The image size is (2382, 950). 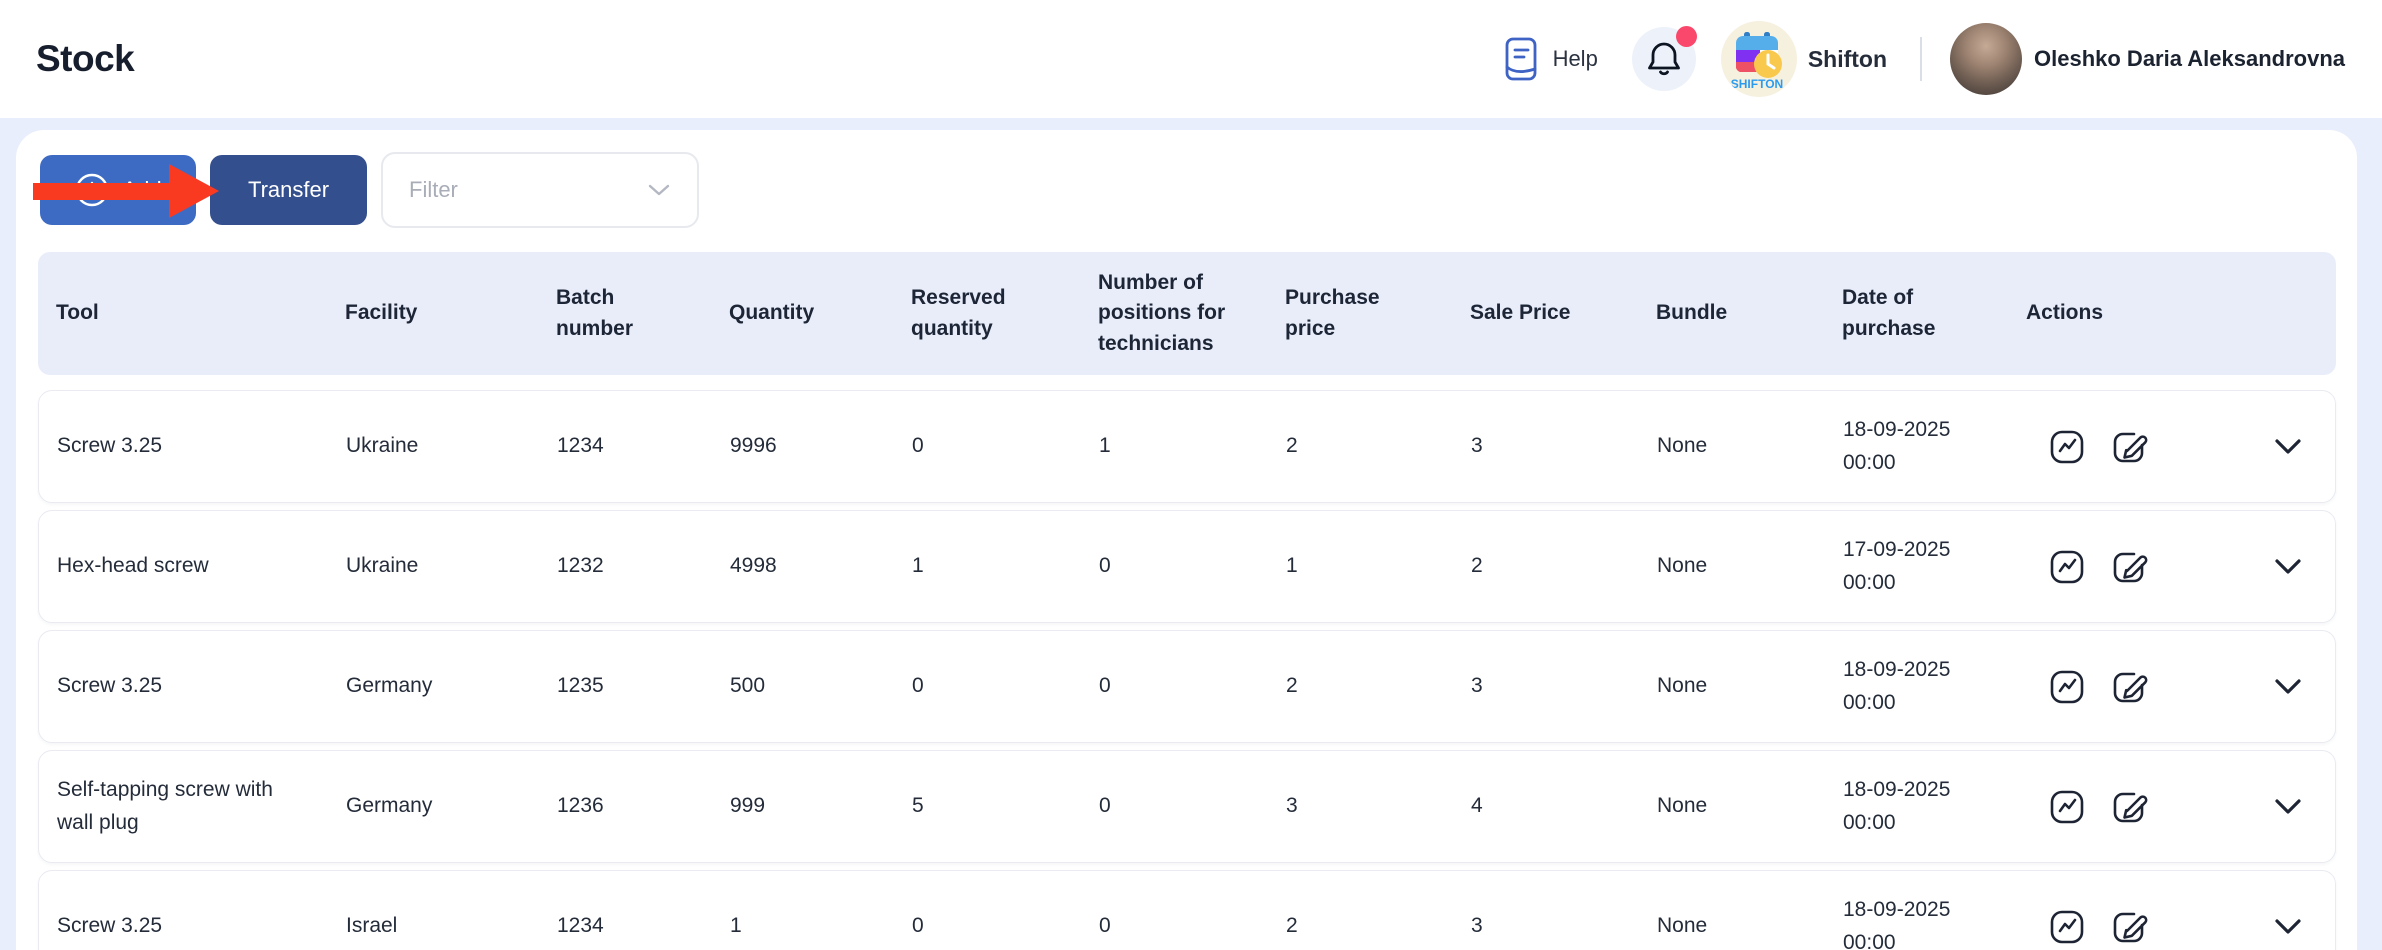 What do you see at coordinates (1477, 566) in the screenshot?
I see `cell-sale-price: 2` at bounding box center [1477, 566].